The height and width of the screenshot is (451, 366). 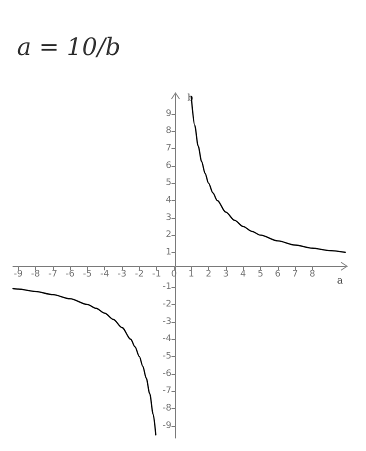 What do you see at coordinates (169, 148) in the screenshot?
I see `y-tick-label: 7` at bounding box center [169, 148].